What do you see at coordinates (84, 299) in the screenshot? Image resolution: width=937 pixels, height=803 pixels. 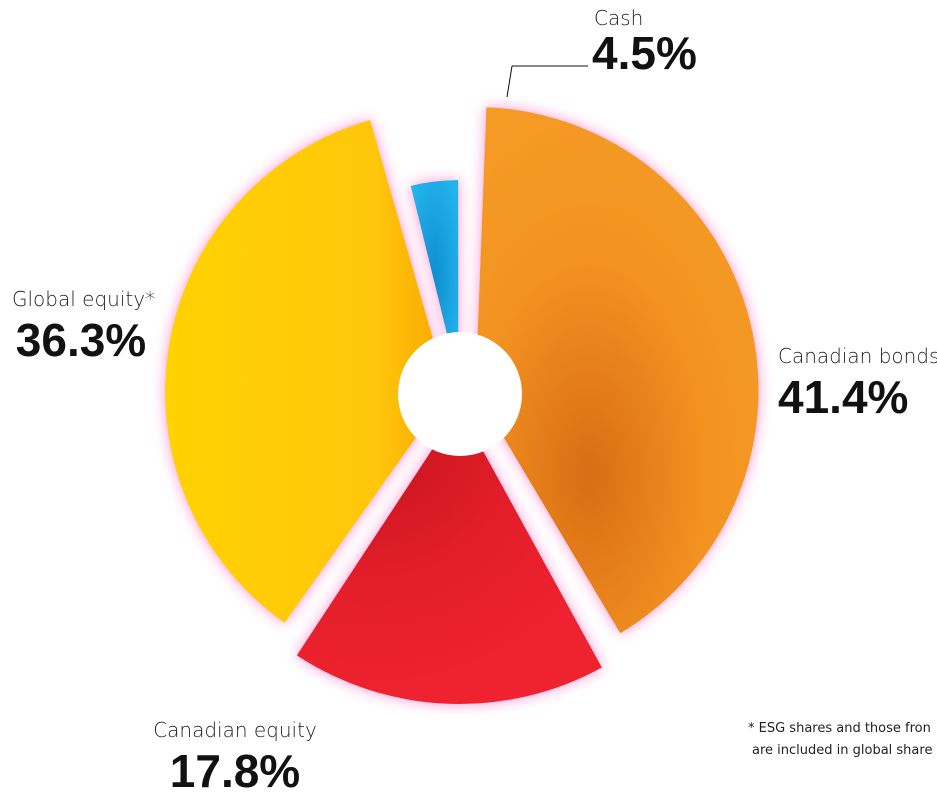 I see `label-global-equity-name: Global equity*` at bounding box center [84, 299].